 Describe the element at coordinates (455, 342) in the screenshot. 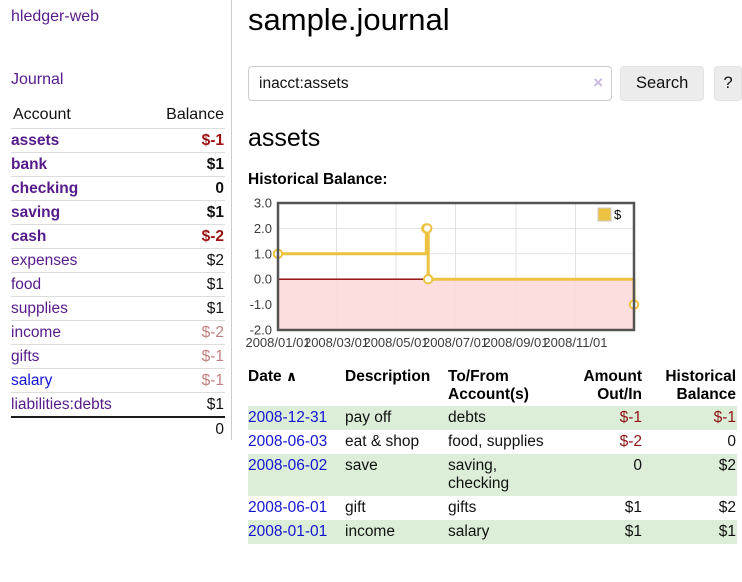

I see `chart-x-tick-label: 2008/07/01` at that location.